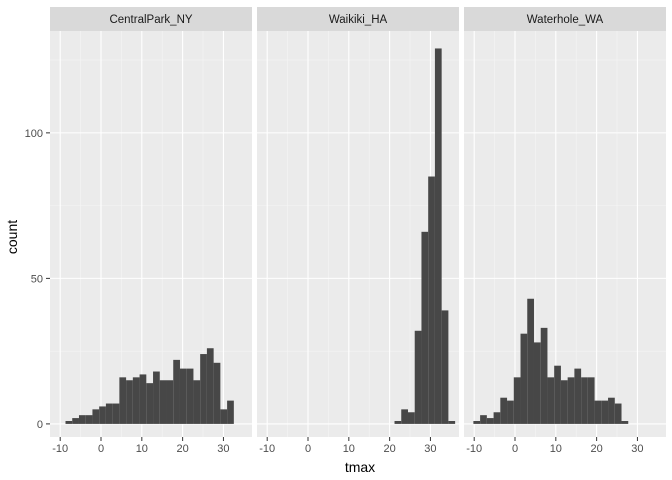  I want to click on y-axis-title: count, so click(12, 237).